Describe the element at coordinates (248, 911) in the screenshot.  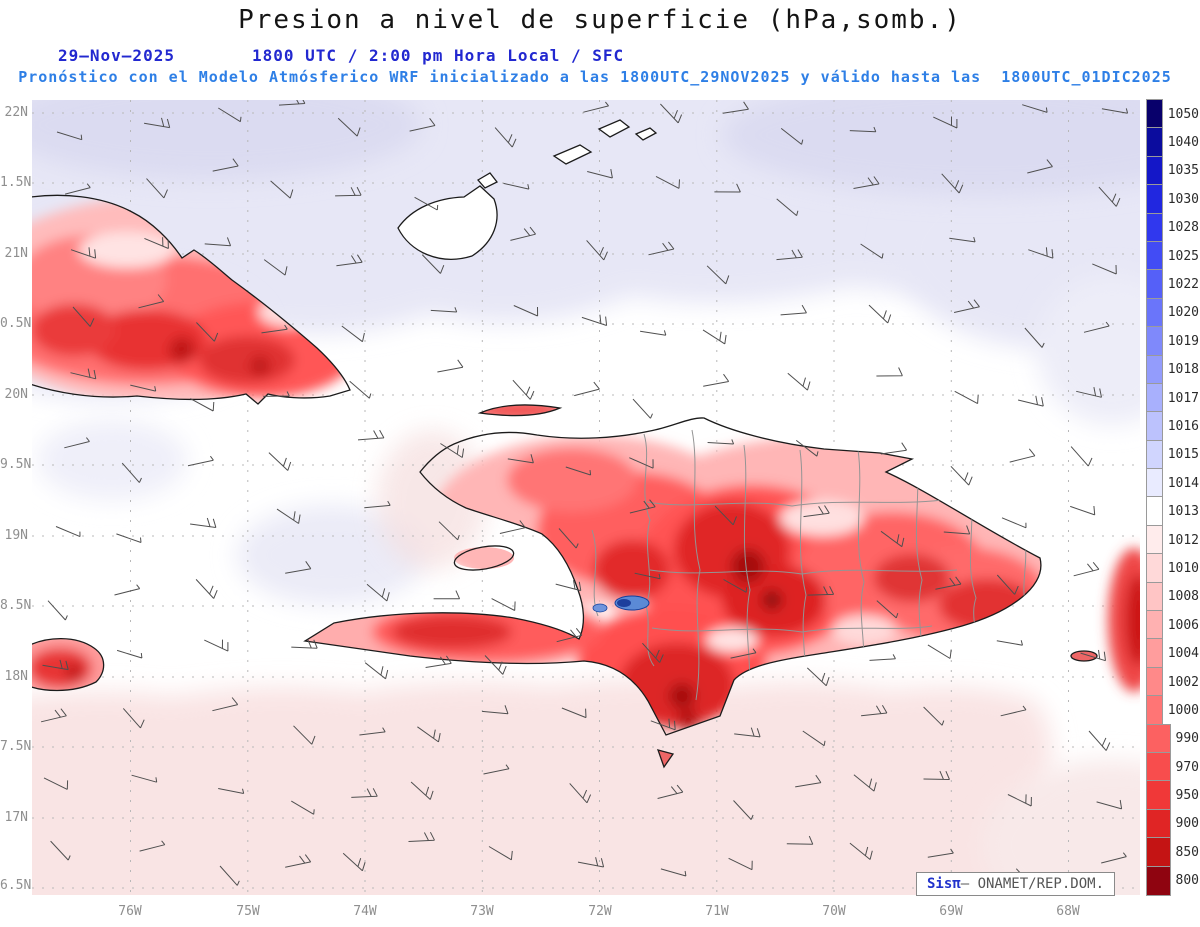
I see `lon-tick-label: 75W` at that location.